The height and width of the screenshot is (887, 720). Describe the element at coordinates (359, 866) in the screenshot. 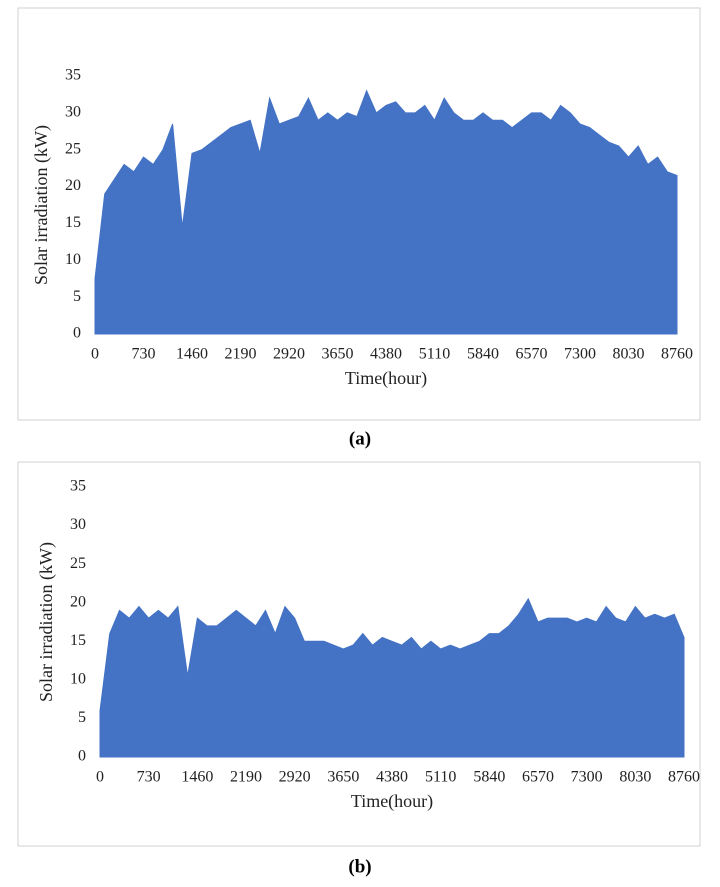

I see `caption: (b)` at that location.